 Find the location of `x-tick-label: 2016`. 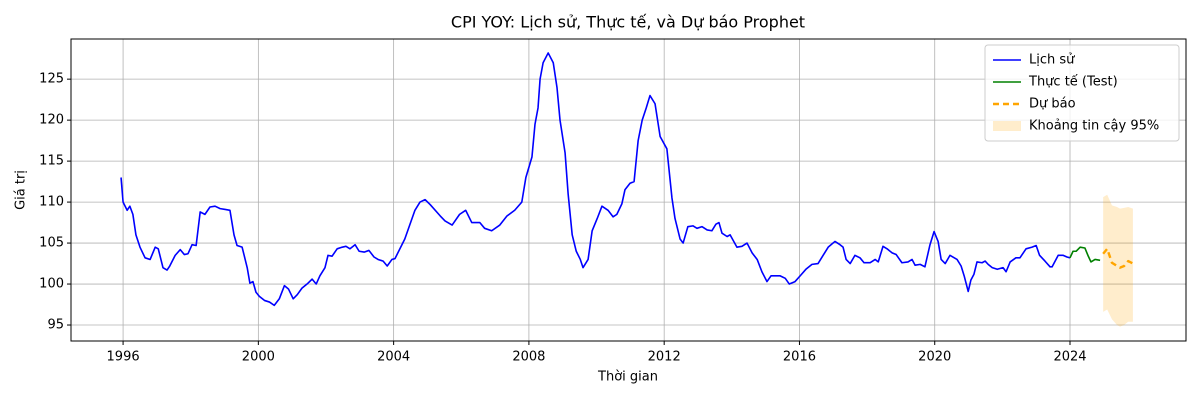

x-tick-label: 2016 is located at coordinates (799, 357).